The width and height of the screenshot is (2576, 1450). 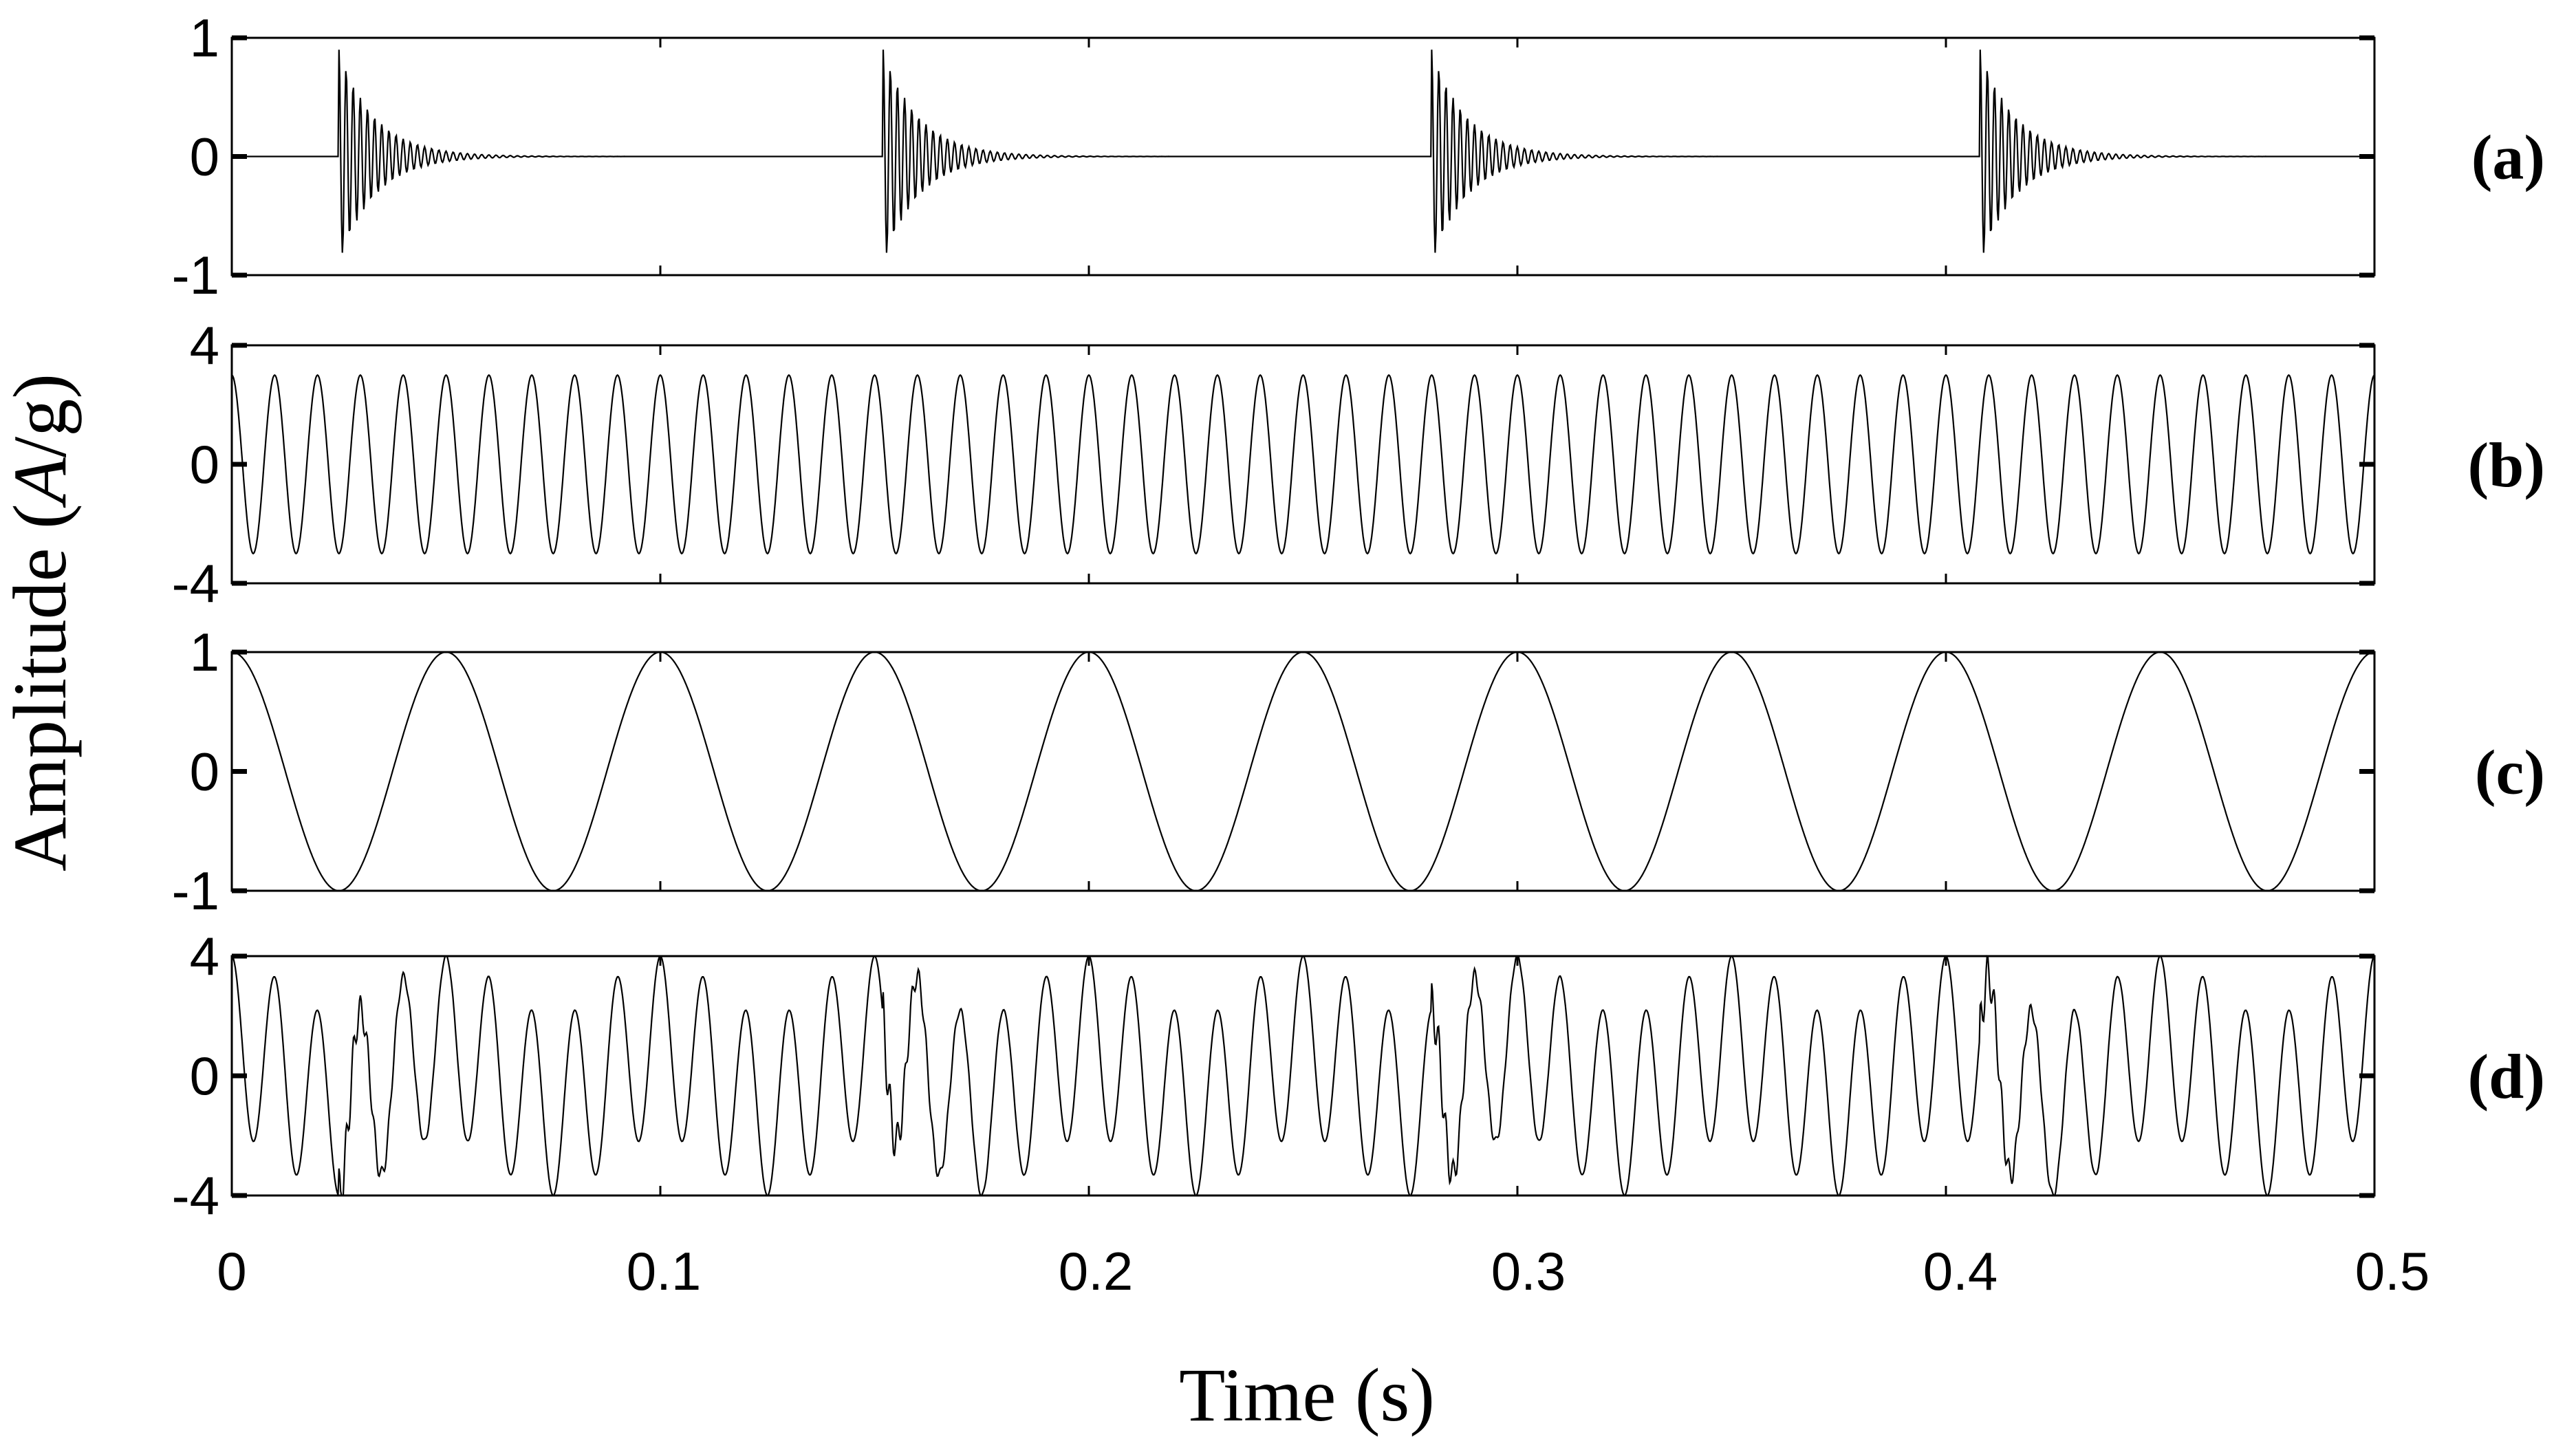 What do you see at coordinates (1307, 1395) in the screenshot?
I see `x-axis-title: Time (s)` at bounding box center [1307, 1395].